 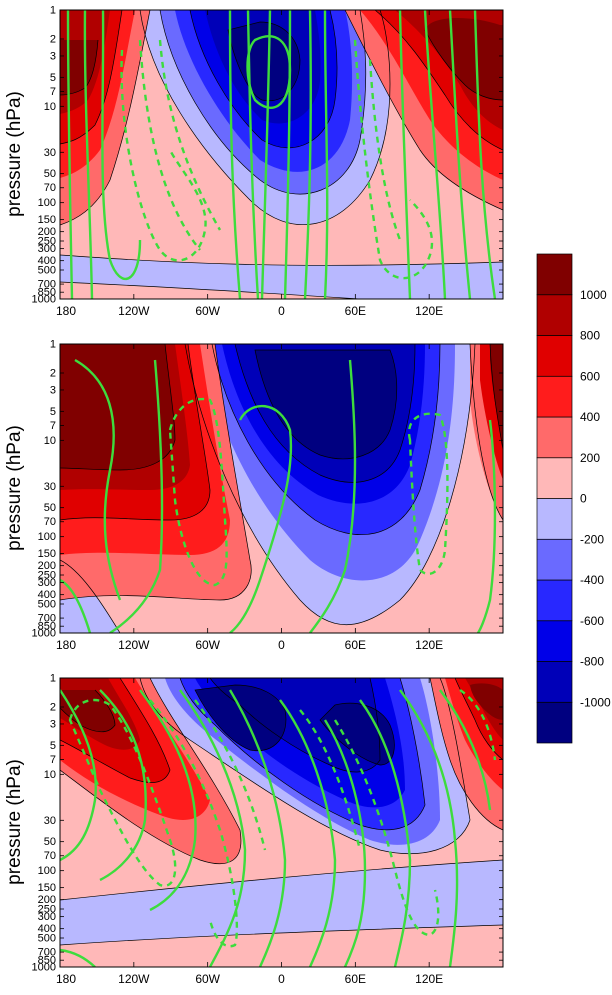 What do you see at coordinates (14, 822) in the screenshot?
I see `panel-bottom-ylabel: pressure (hPa)` at bounding box center [14, 822].